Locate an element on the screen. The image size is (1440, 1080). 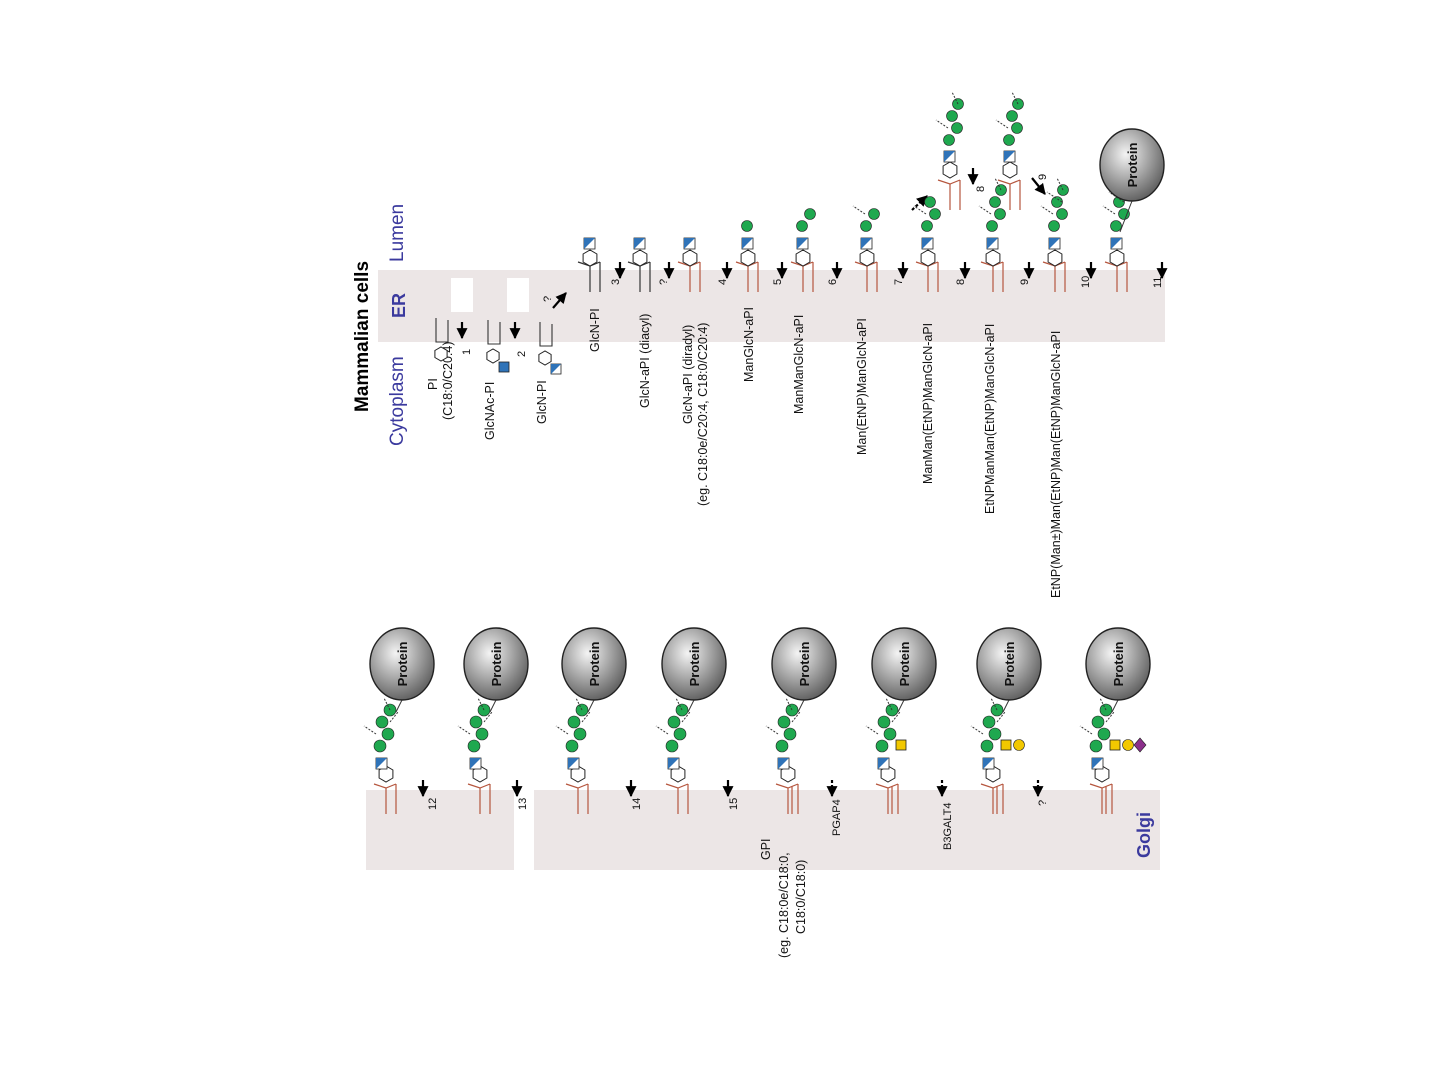
protein-er: Protein is located at coordinates (1132, 165).